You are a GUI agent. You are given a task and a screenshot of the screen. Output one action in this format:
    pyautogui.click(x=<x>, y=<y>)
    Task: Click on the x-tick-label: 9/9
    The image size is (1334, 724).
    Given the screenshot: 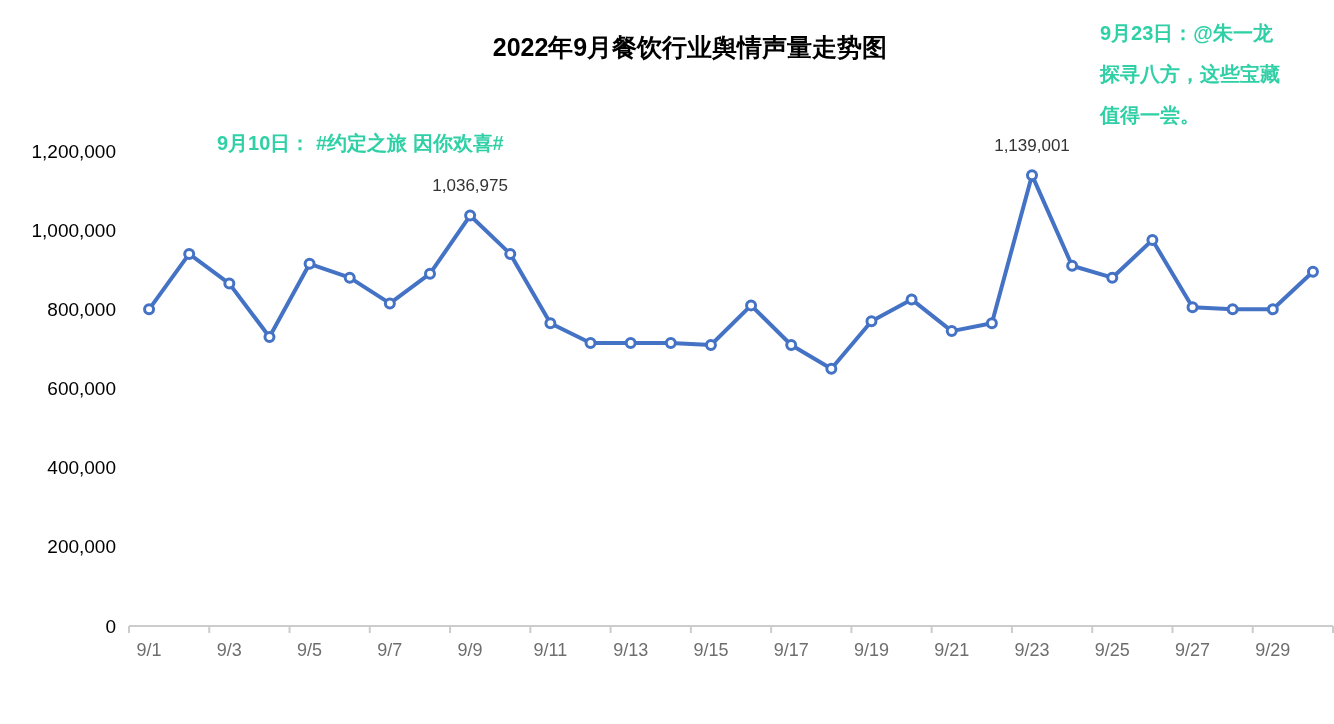 What is the action you would take?
    pyautogui.click(x=470, y=650)
    